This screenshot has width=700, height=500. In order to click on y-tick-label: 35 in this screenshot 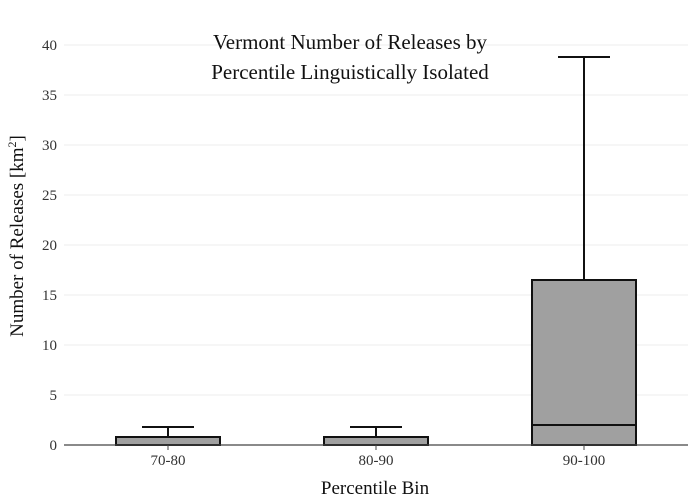, I will do `click(49, 96)`.